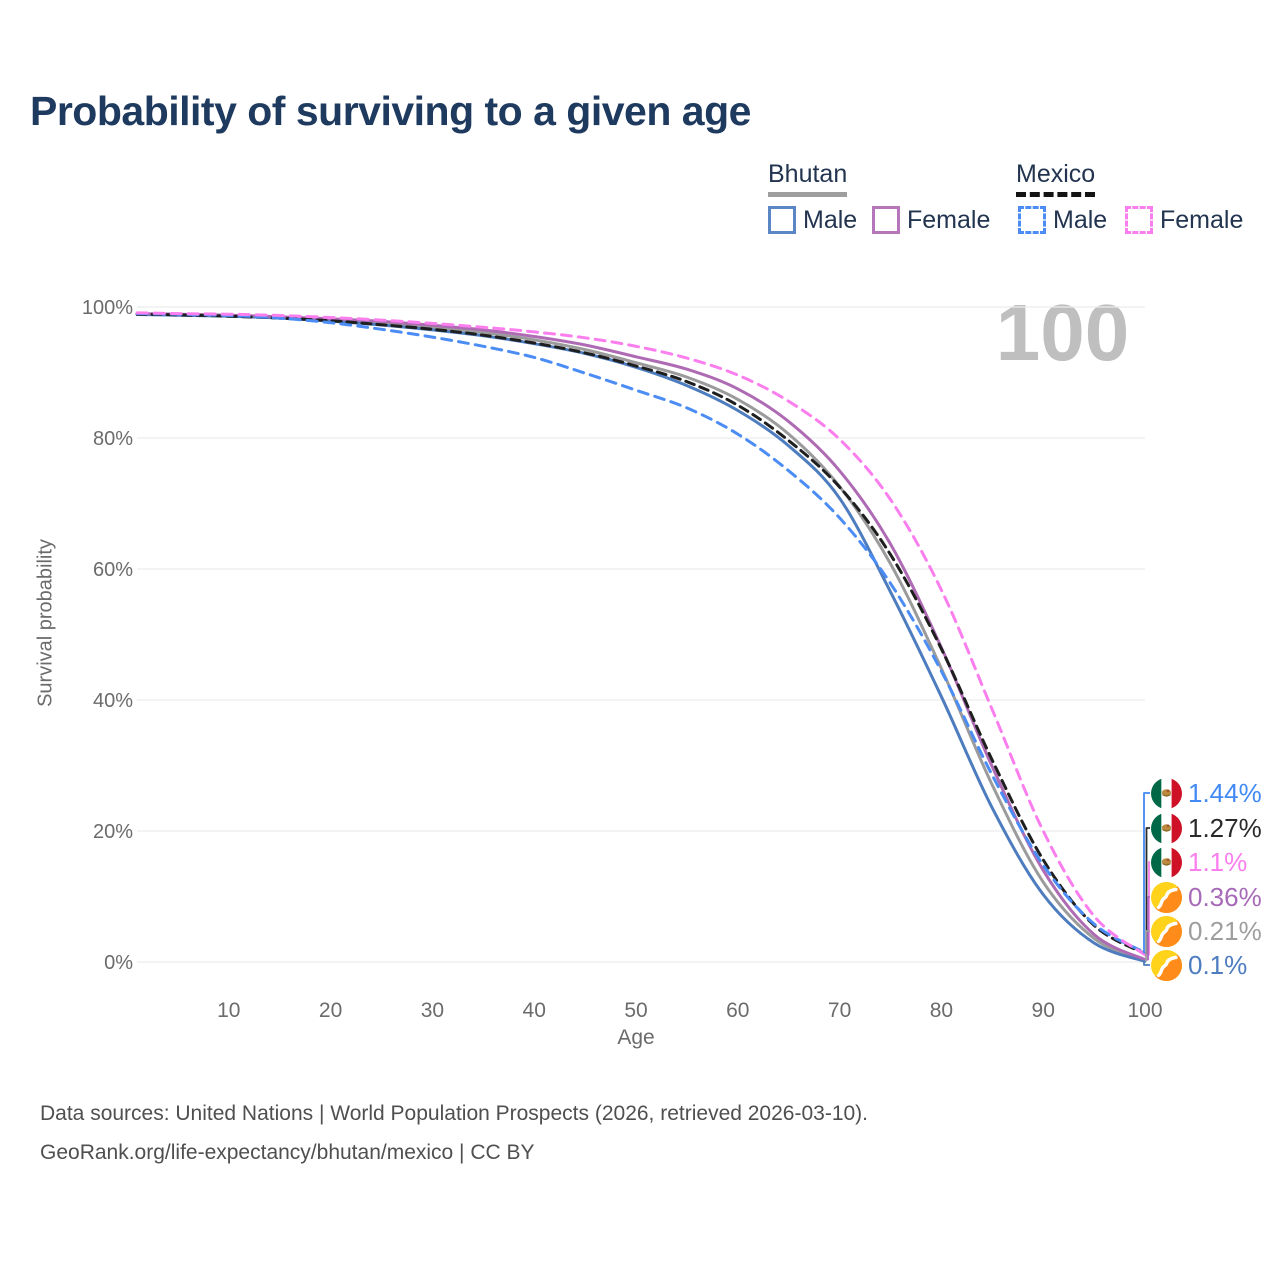  I want to click on x-tick-20: 20, so click(330, 1010).